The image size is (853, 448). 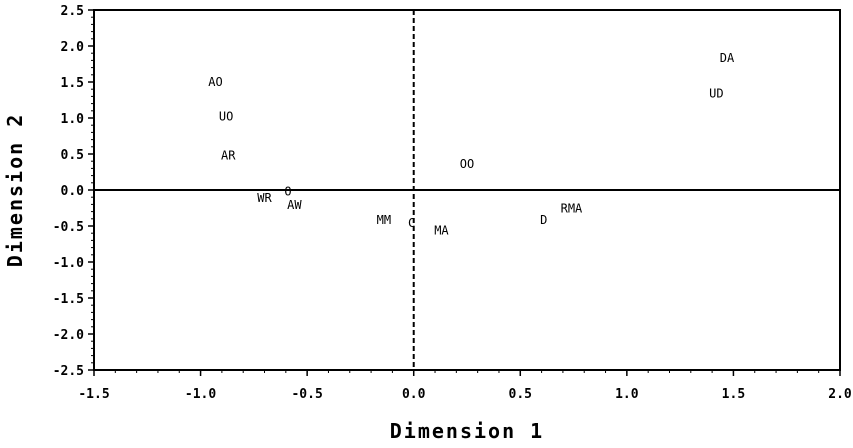 What do you see at coordinates (294, 205) in the screenshot?
I see `point-label-aw: AW` at bounding box center [294, 205].